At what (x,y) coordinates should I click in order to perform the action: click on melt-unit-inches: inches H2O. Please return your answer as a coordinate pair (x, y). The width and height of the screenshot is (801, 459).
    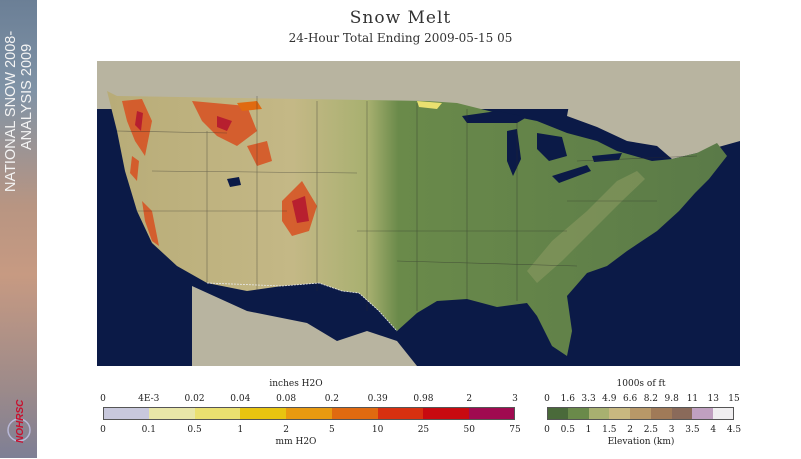
    Looking at the image, I should click on (296, 384).